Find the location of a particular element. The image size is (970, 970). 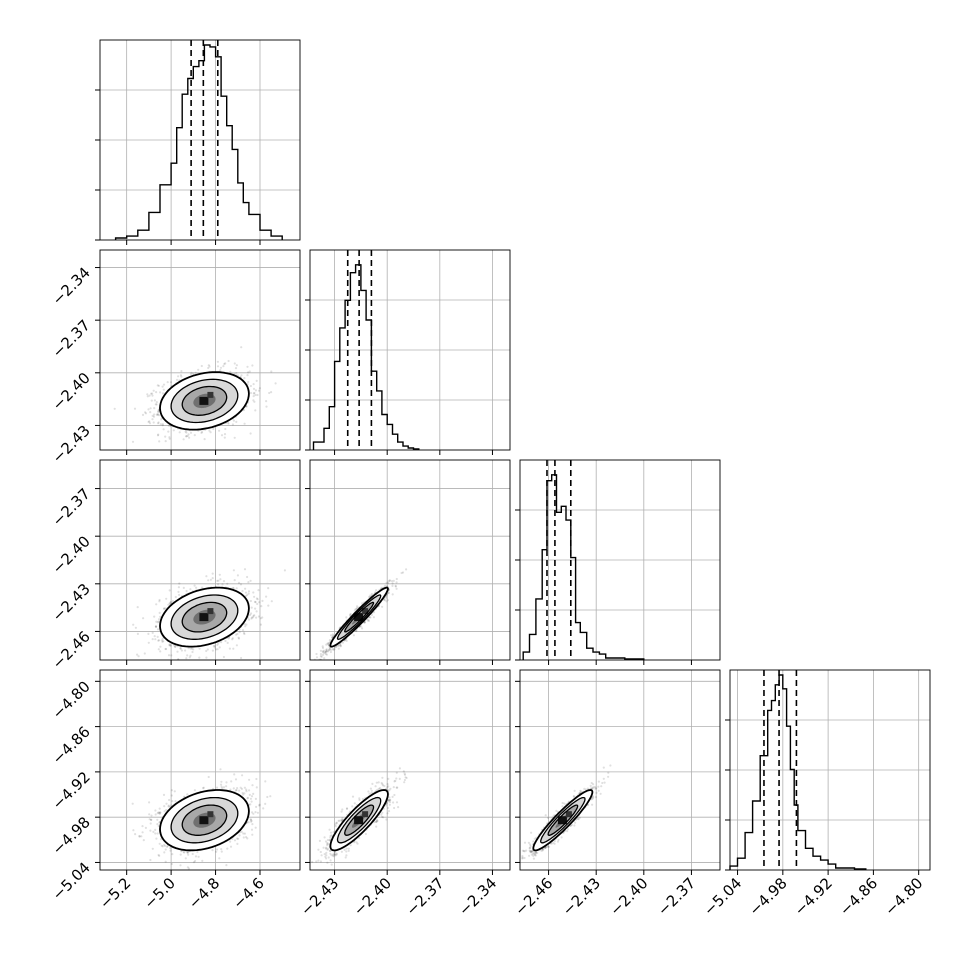

y-tick-label: −2.34 is located at coordinates (71, 286).